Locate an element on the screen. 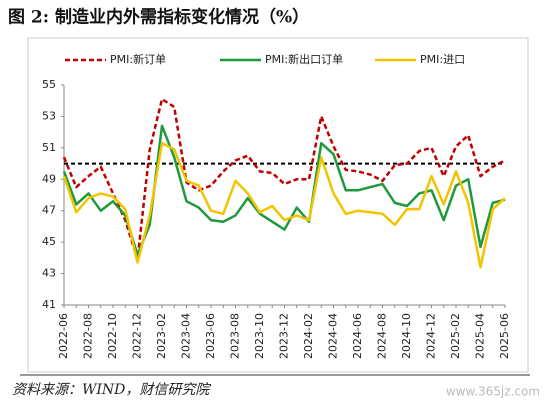  x-tick-label: 2024-10 is located at coordinates (406, 336).